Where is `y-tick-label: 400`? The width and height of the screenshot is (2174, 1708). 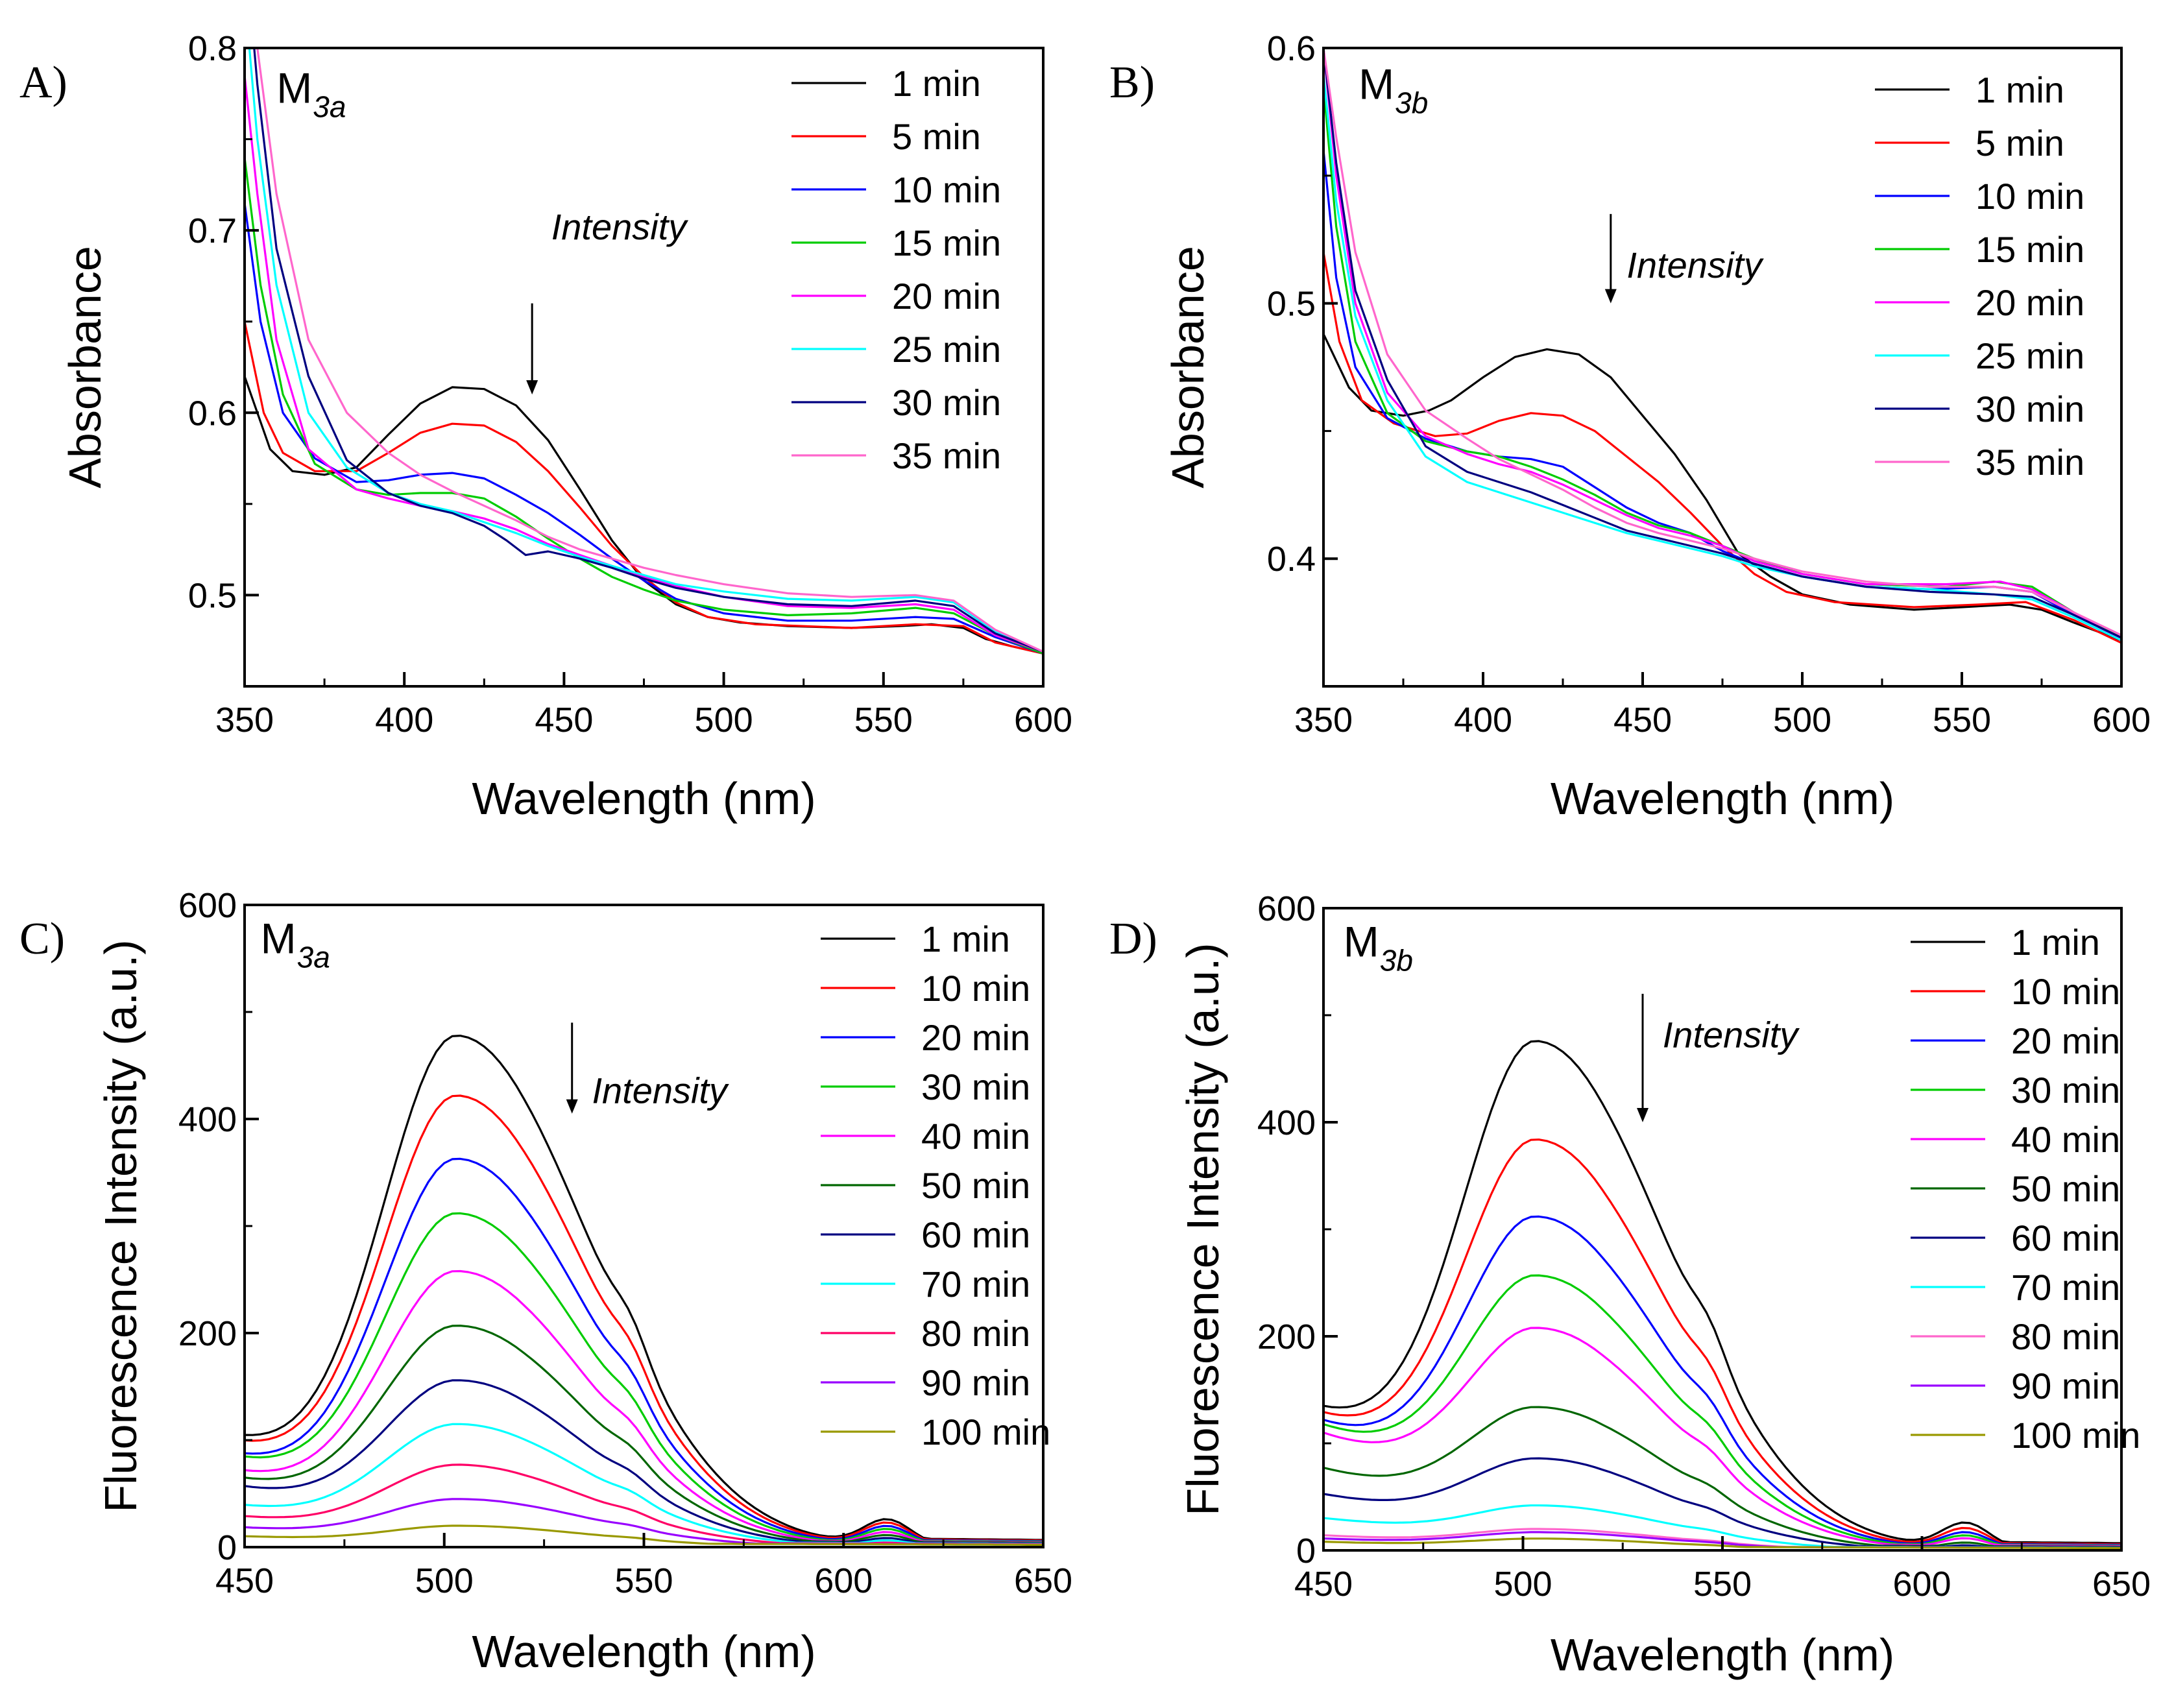 y-tick-label: 400 is located at coordinates (1286, 1123).